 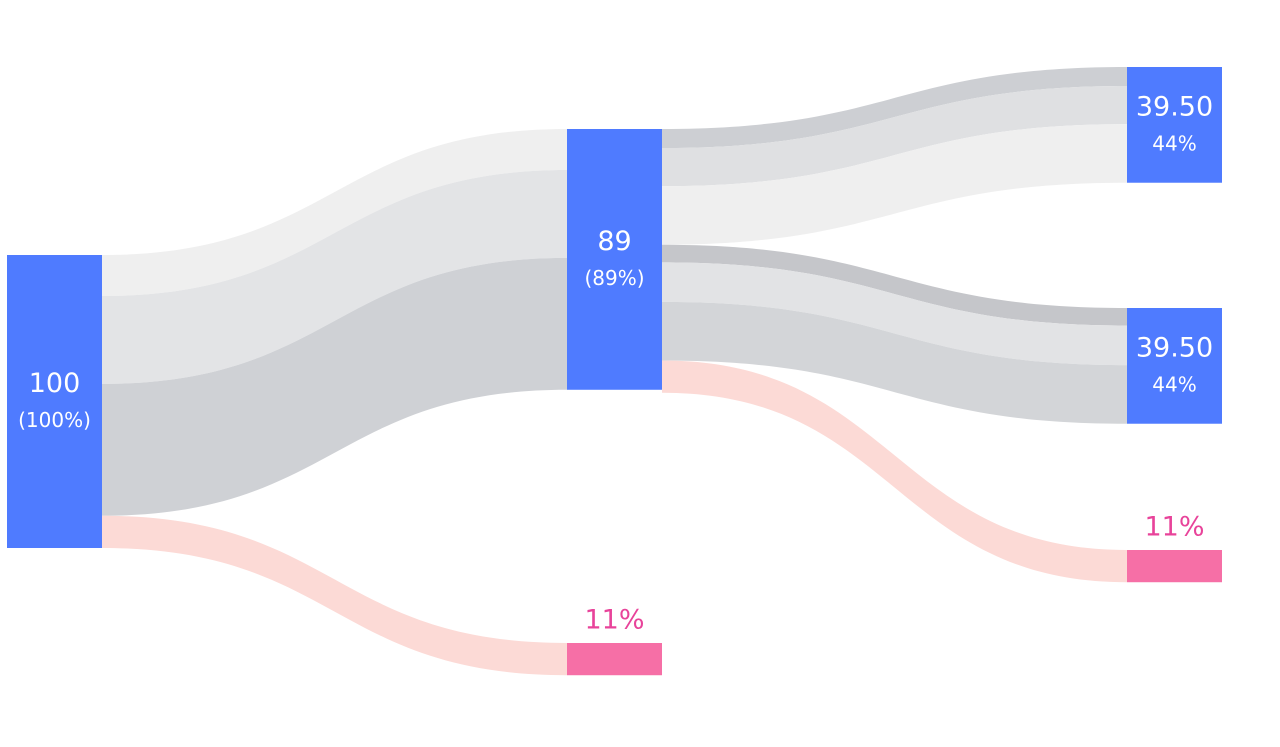 I want to click on node-value: 100, so click(x=55, y=383).